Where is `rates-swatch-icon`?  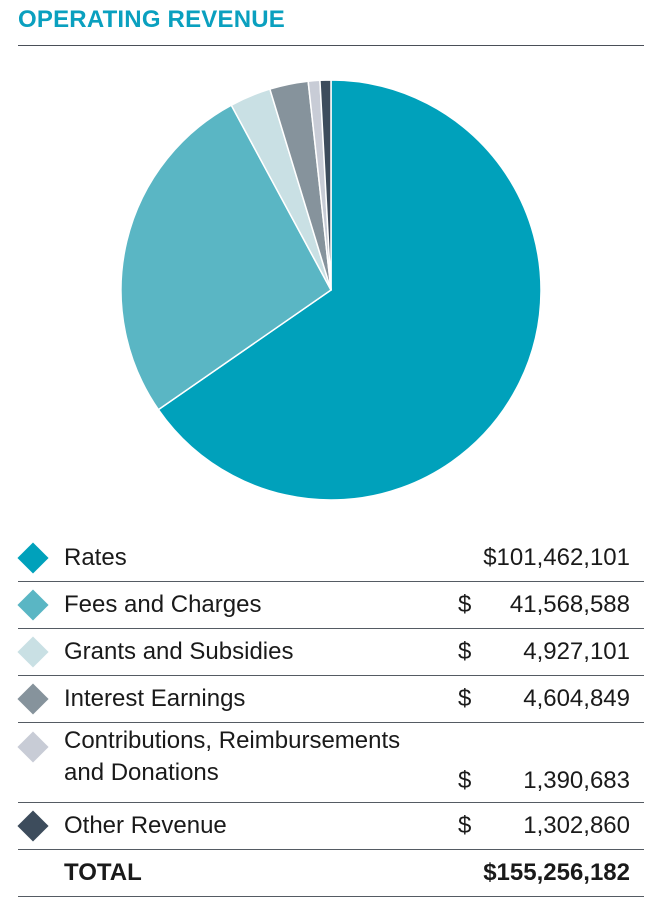
rates-swatch-icon is located at coordinates (33, 558).